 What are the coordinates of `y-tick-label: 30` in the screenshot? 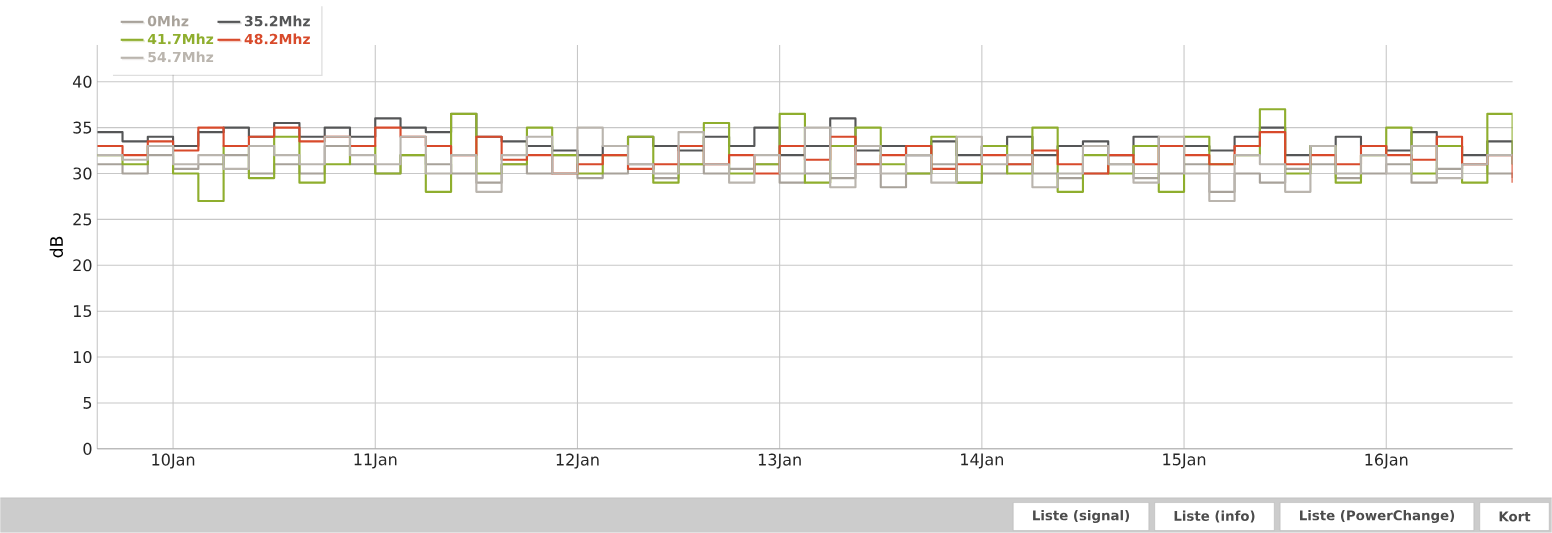 It's located at (82, 173).